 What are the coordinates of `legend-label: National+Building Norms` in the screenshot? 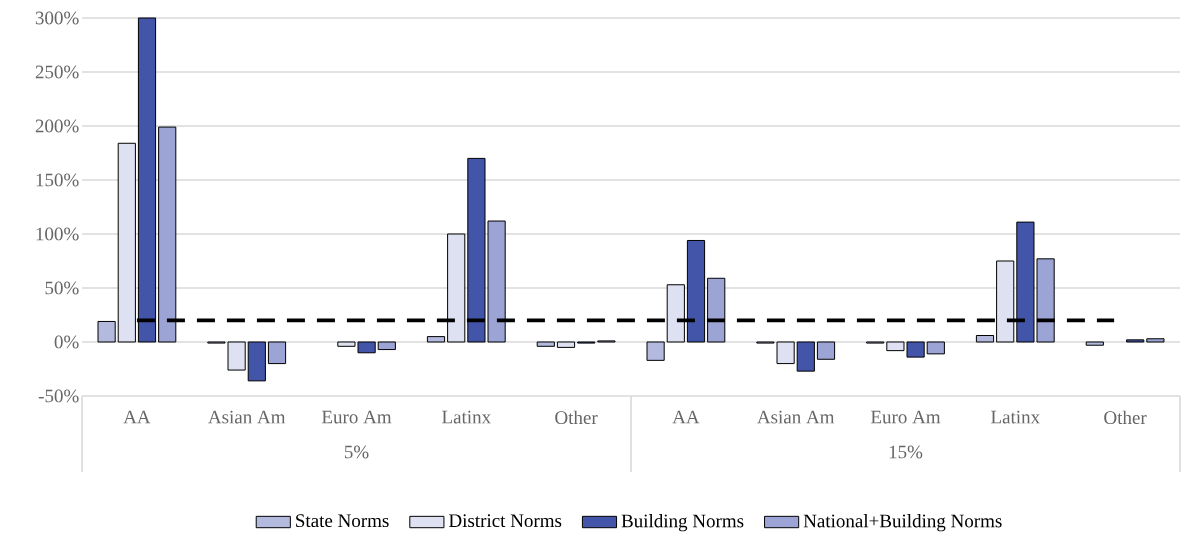 It's located at (902, 523).